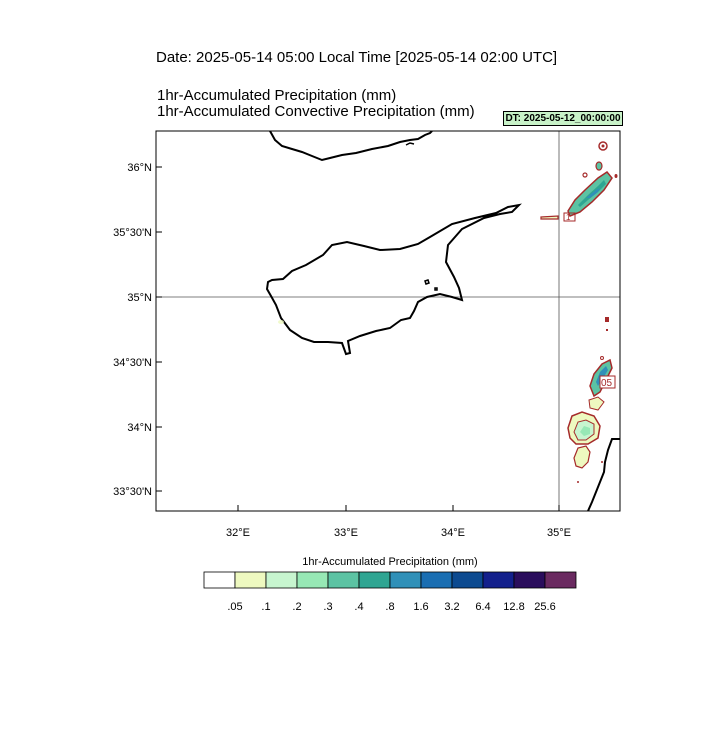 This screenshot has height=756, width=720. Describe the element at coordinates (563, 118) in the screenshot. I see `dt-badge: DT: 2025-05-12_00:00:00` at that location.